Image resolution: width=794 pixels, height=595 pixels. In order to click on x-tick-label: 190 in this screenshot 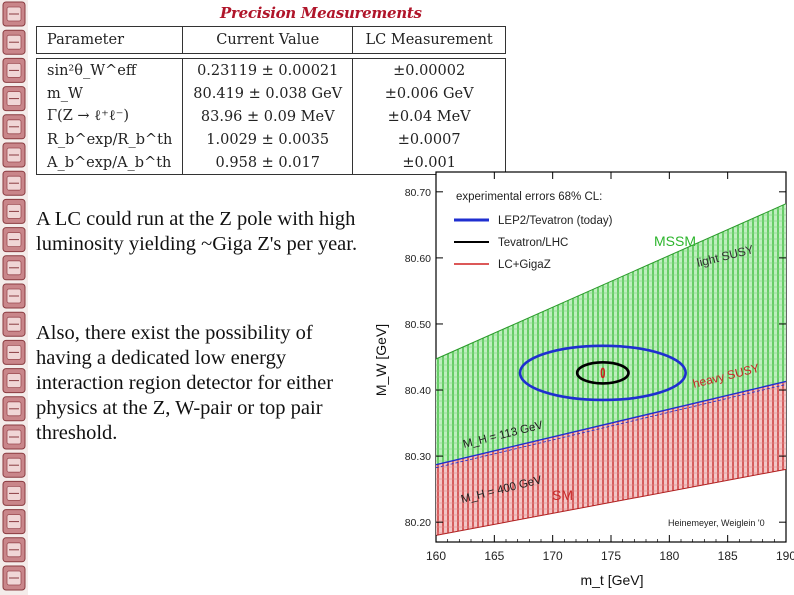, I will do `click(785, 556)`.